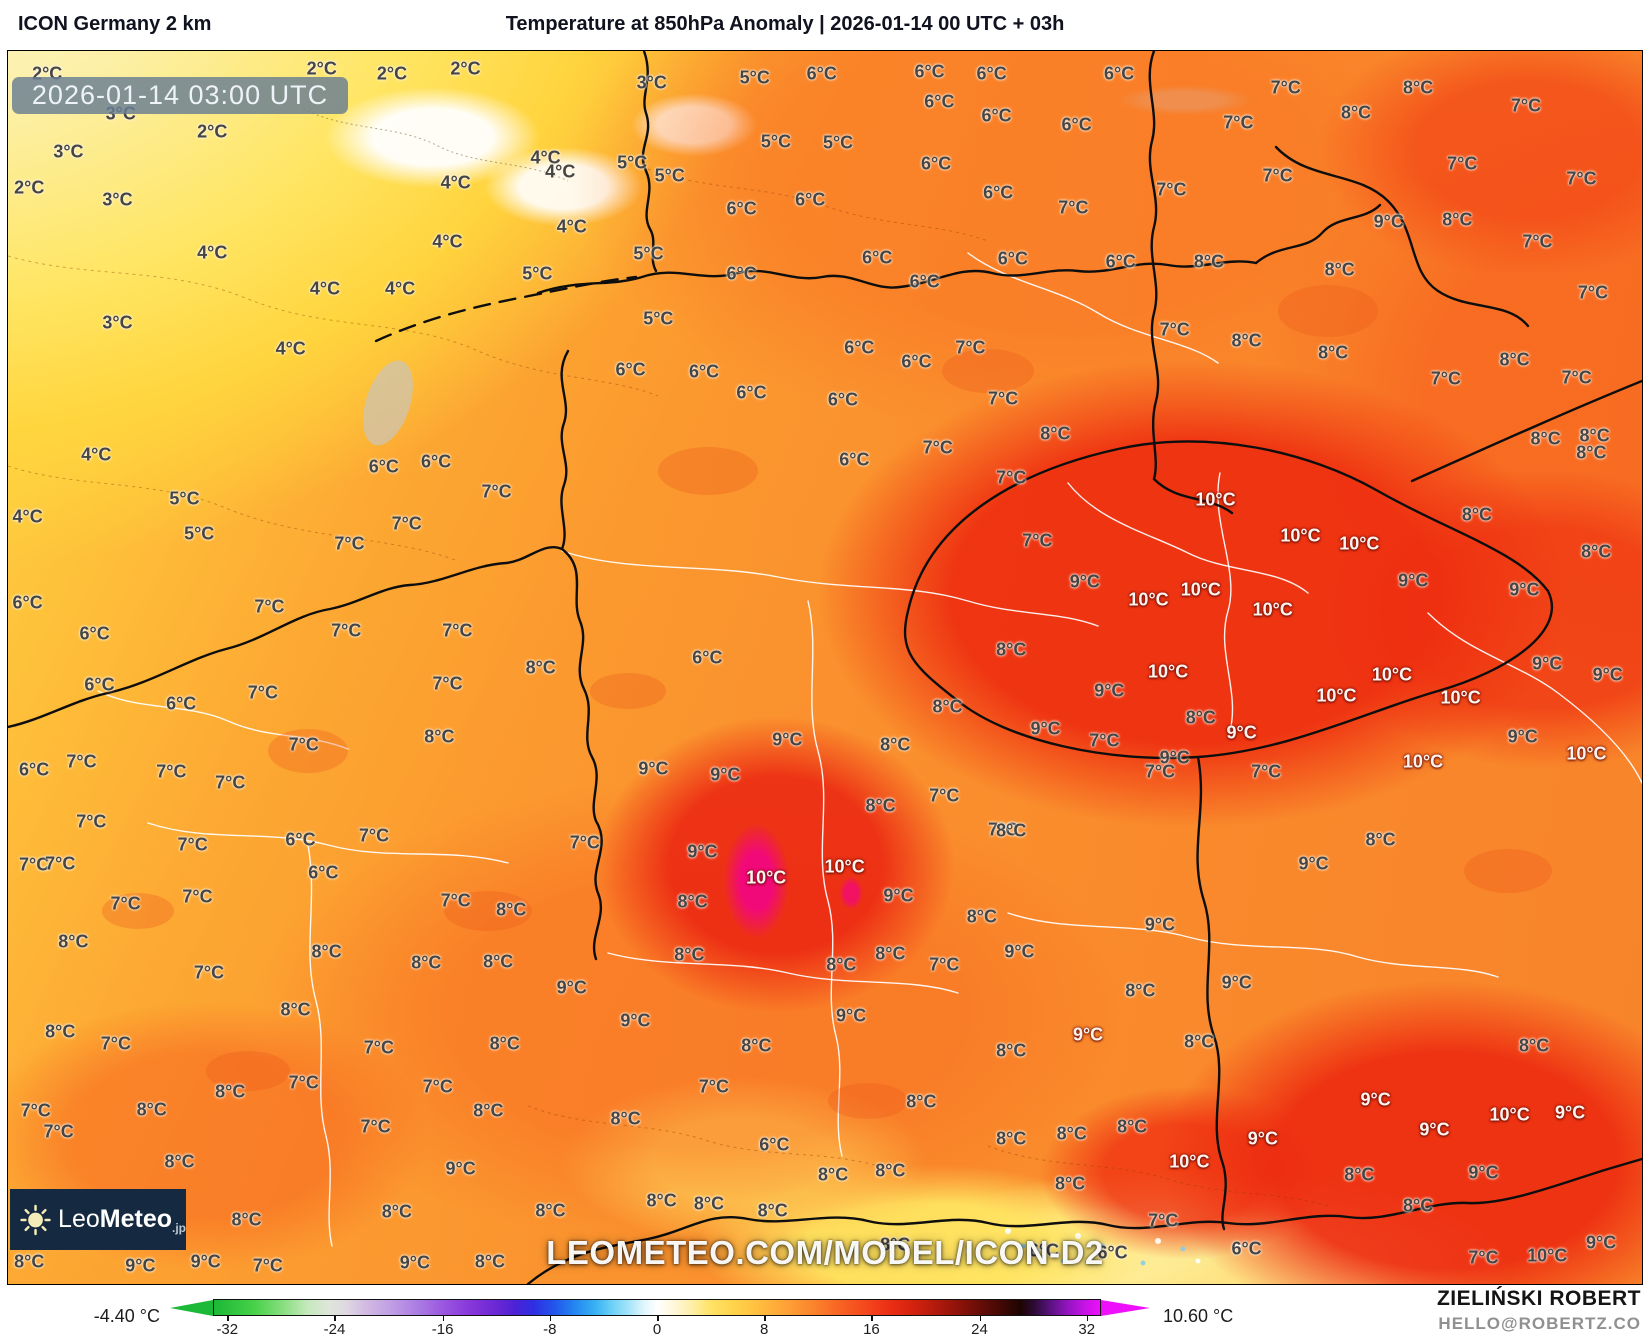 Image resolution: width=1649 pixels, height=1338 pixels. What do you see at coordinates (334, 1329) in the screenshot?
I see `colorbar-tick-label: -24` at bounding box center [334, 1329].